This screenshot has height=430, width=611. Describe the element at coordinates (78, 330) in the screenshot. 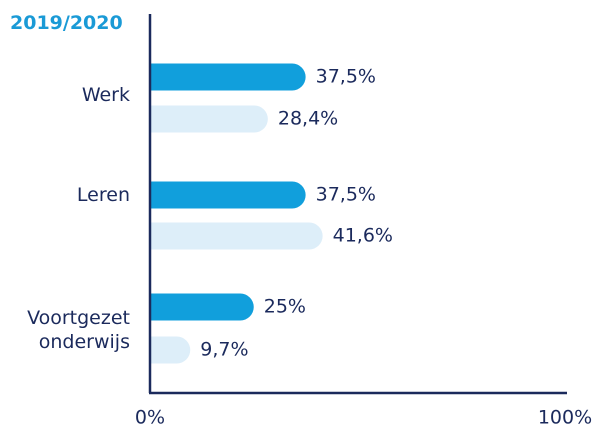

I see `y-tick-label: Voortgezet onderwijs` at that location.